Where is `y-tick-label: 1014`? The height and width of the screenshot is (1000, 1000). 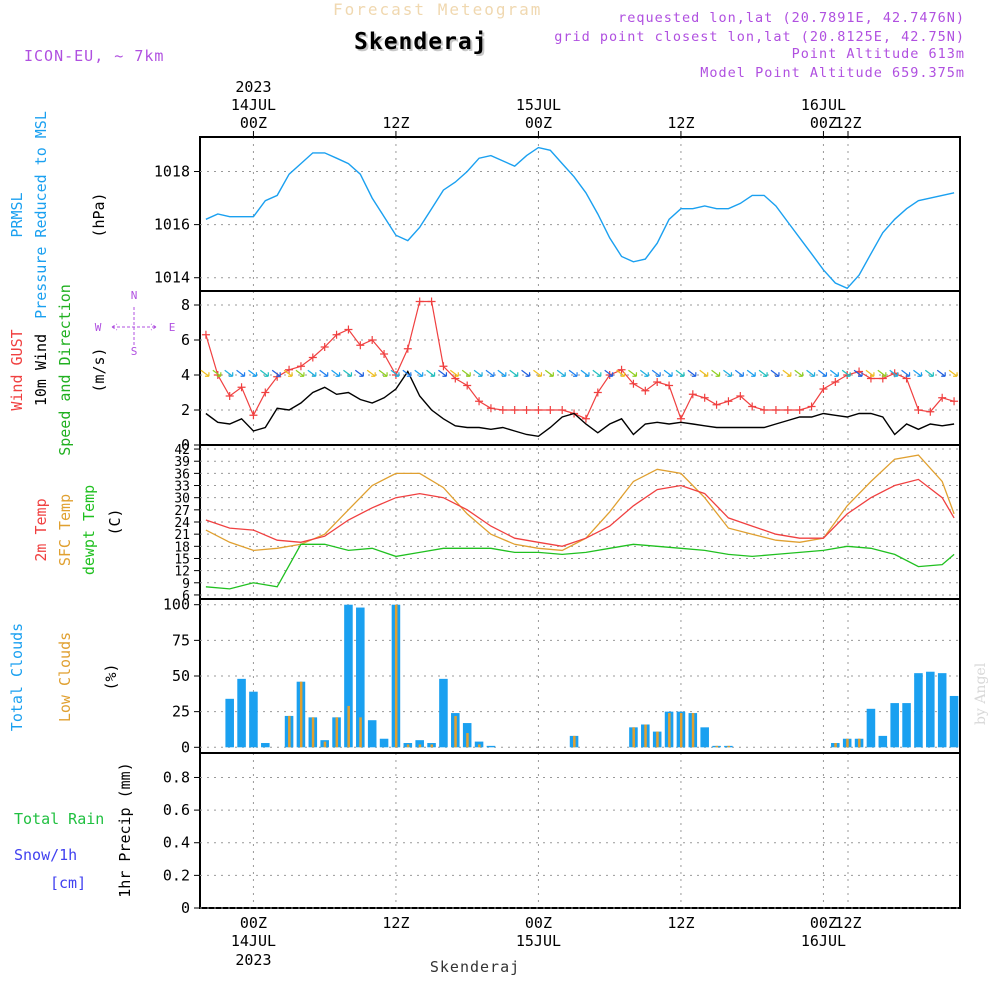 y-tick-label: 1014 is located at coordinates (172, 278).